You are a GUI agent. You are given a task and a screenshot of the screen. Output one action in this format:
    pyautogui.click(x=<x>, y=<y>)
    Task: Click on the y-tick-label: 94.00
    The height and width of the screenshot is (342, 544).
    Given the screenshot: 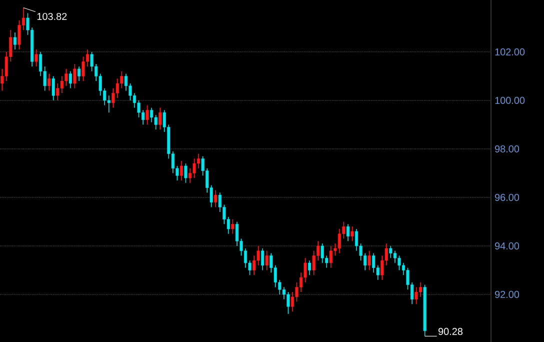 What is the action you would take?
    pyautogui.click(x=507, y=246)
    